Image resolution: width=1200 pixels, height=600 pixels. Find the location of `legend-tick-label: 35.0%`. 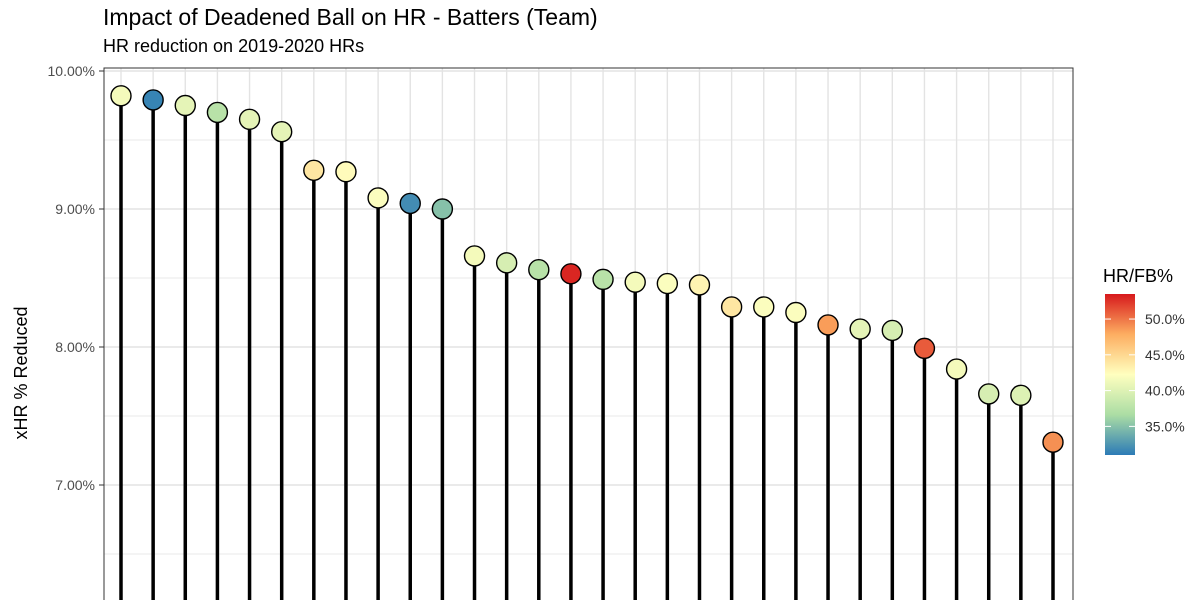

legend-tick-label: 35.0% is located at coordinates (1165, 426).